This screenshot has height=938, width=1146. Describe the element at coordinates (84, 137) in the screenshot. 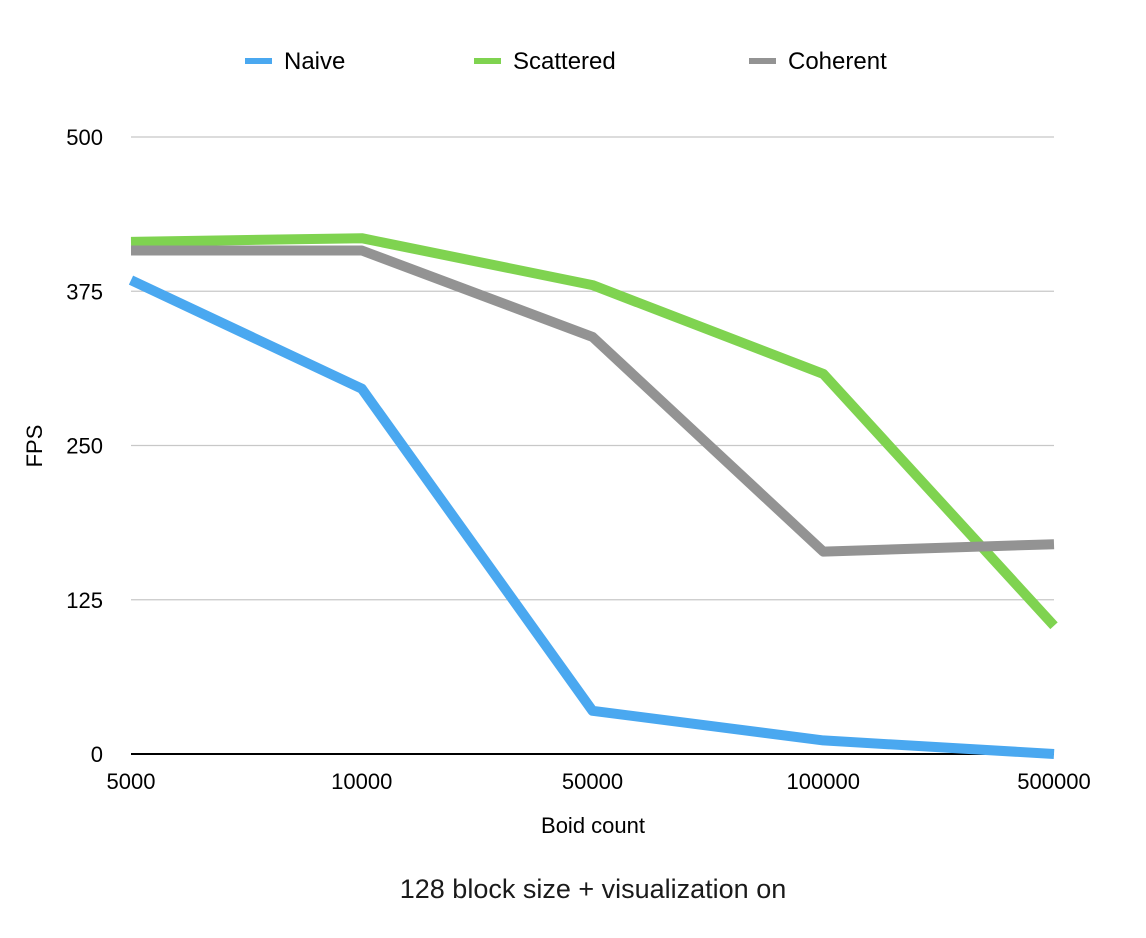

I see `y-tick-label: 500` at that location.